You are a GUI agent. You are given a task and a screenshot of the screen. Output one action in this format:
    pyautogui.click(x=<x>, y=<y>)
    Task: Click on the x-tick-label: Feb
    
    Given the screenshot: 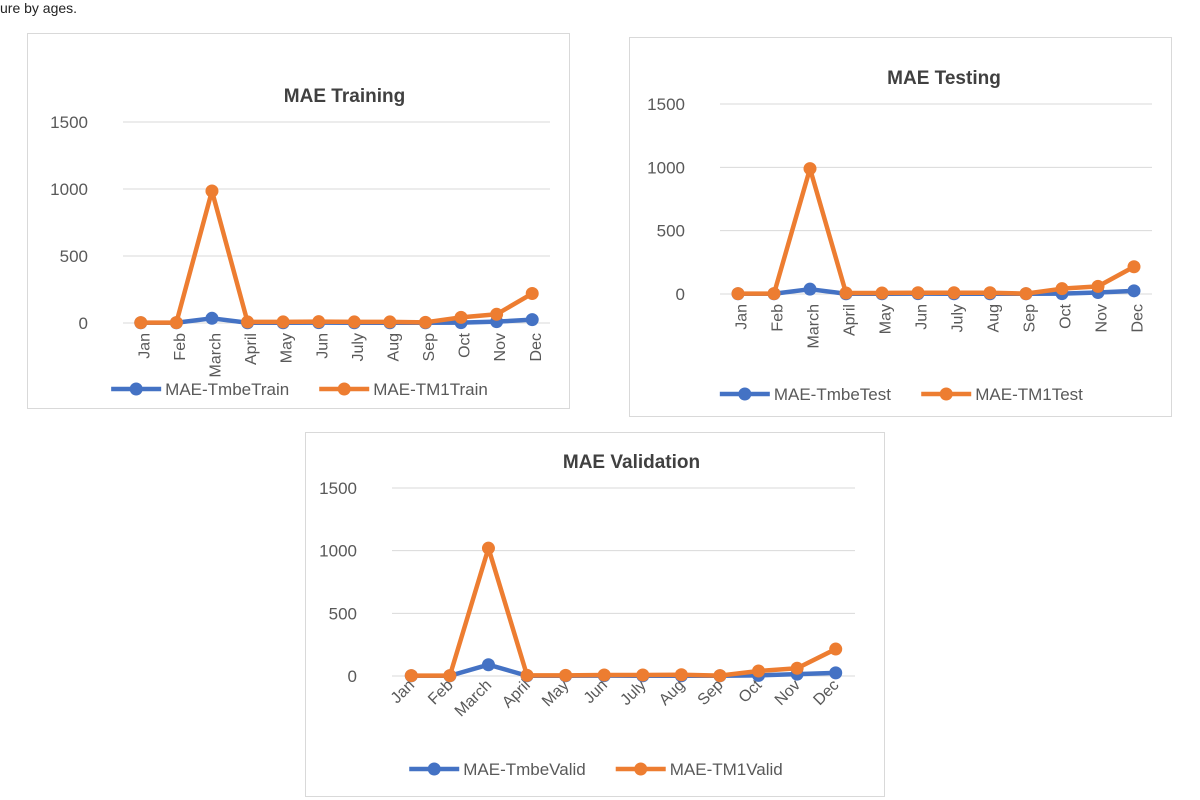 What is the action you would take?
    pyautogui.click(x=180, y=347)
    